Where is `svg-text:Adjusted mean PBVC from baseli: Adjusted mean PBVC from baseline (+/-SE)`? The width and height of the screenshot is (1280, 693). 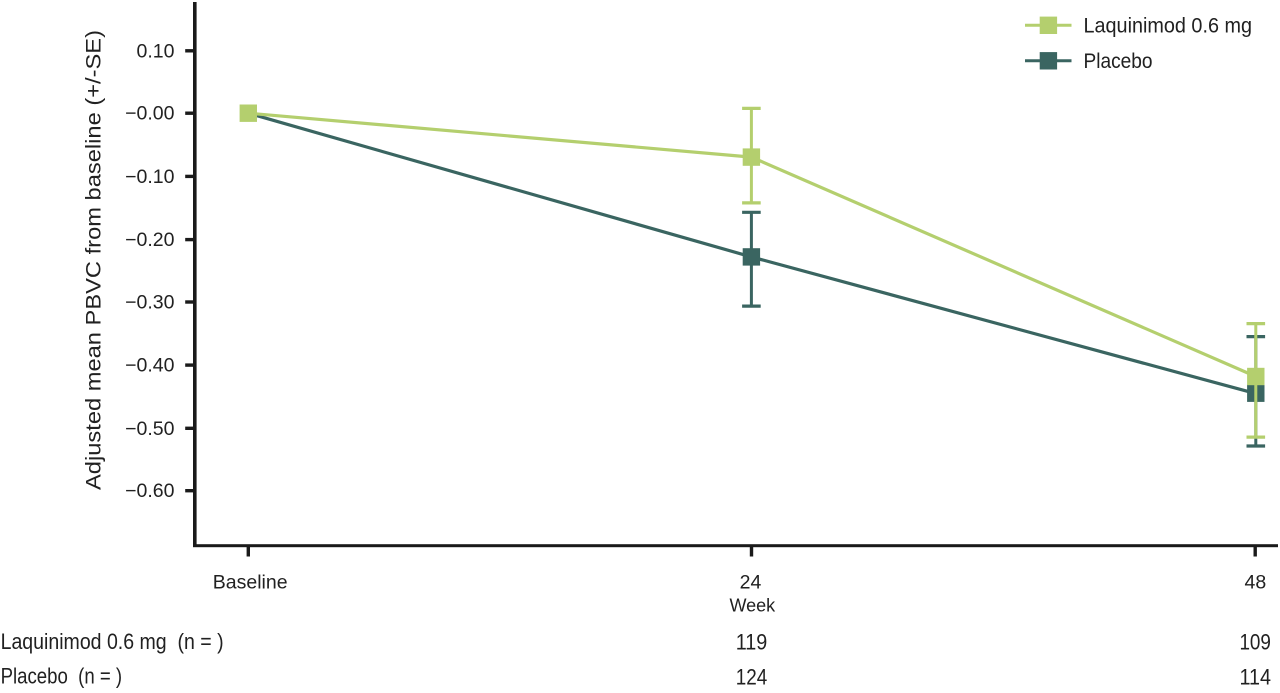 svg-text:Adjusted mean PBVC from baseli: Adjusted mean PBVC from baseline (+/-SE) is located at coordinates (94, 260).